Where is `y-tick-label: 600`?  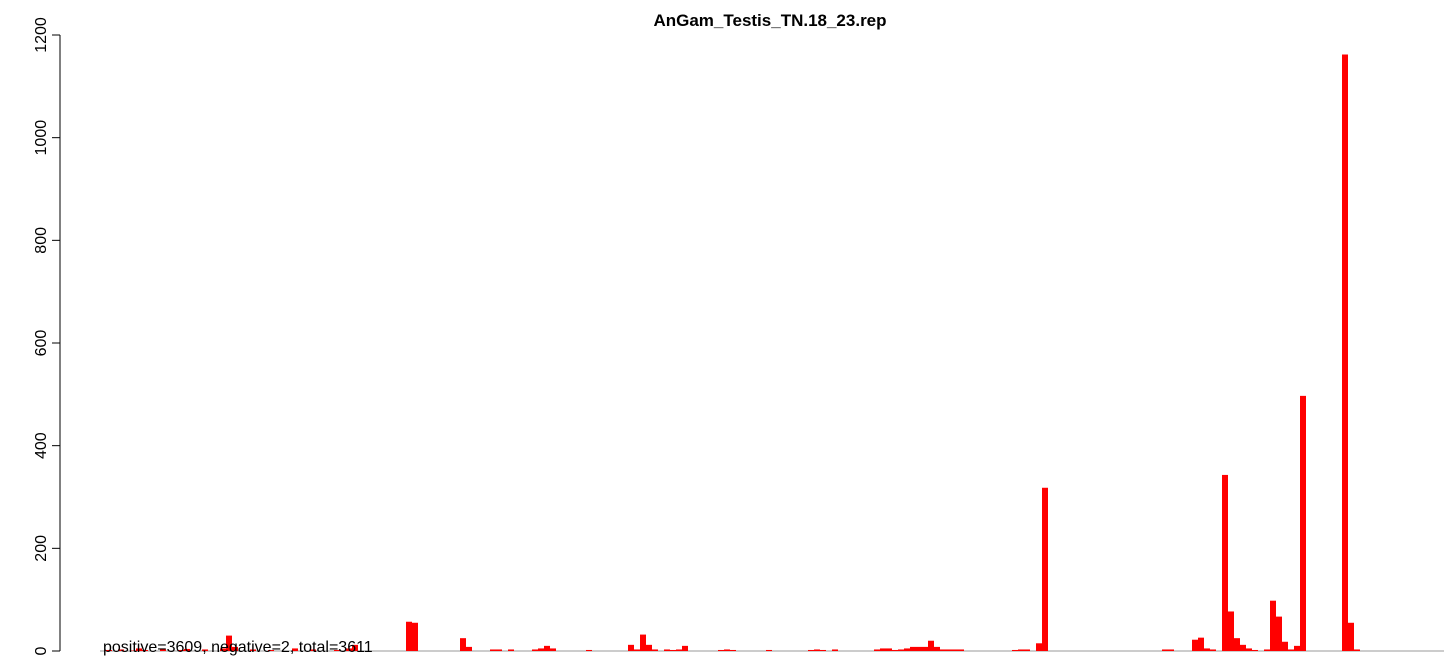
y-tick-label: 600 is located at coordinates (41, 343).